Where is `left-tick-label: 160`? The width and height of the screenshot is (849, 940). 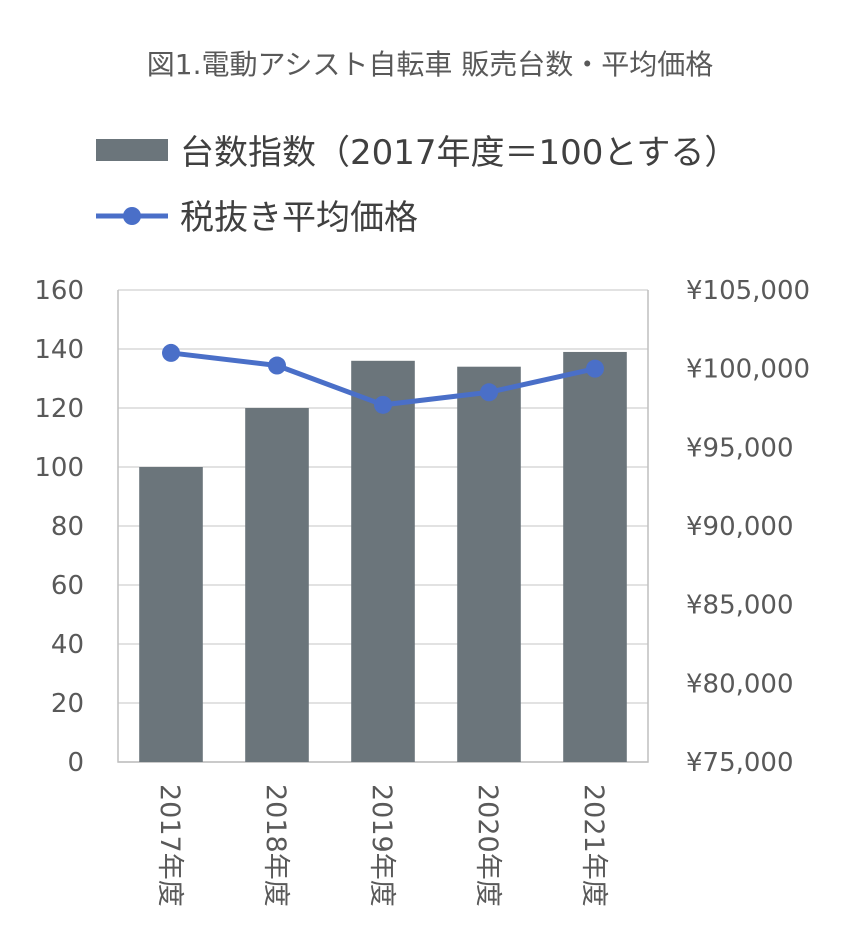 left-tick-label: 160 is located at coordinates (59, 291).